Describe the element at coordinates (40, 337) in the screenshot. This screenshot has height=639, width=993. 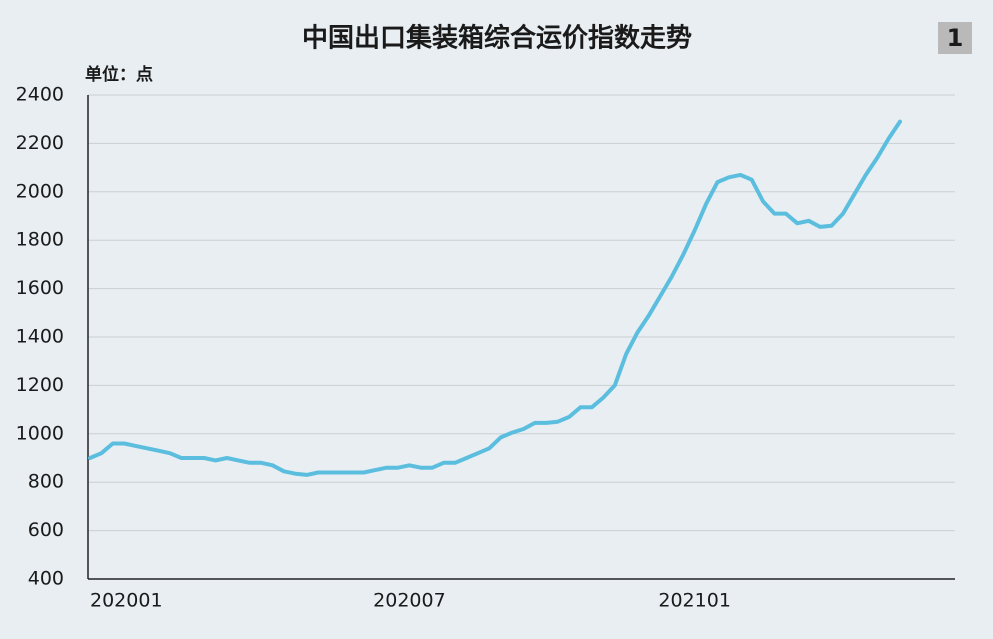
I see `y-tick-label: 1400` at that location.